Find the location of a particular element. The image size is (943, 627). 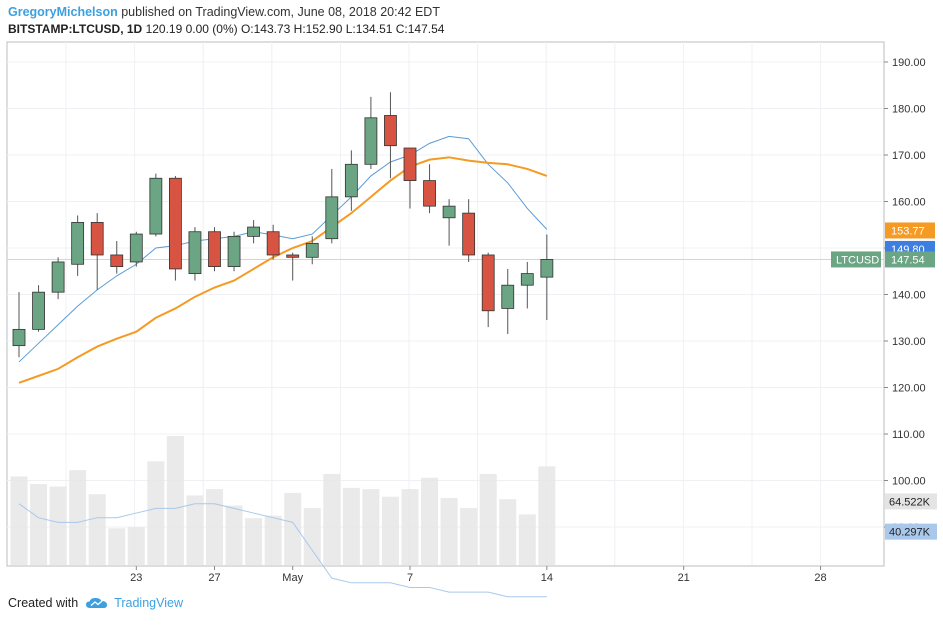

cloud-logo-icon is located at coordinates (97, 602).